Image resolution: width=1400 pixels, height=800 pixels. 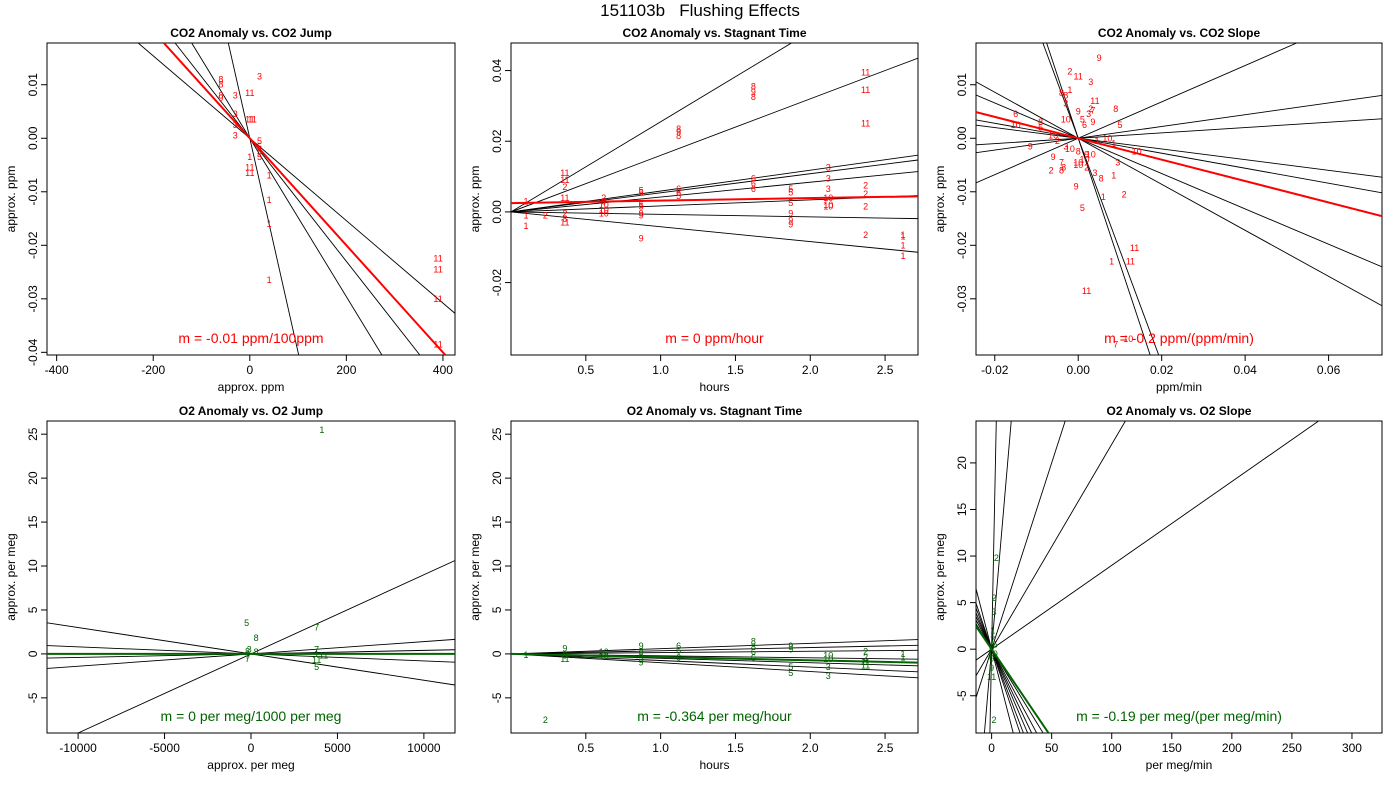 What do you see at coordinates (33, 653) in the screenshot?
I see `y-tick-label: 0` at bounding box center [33, 653].